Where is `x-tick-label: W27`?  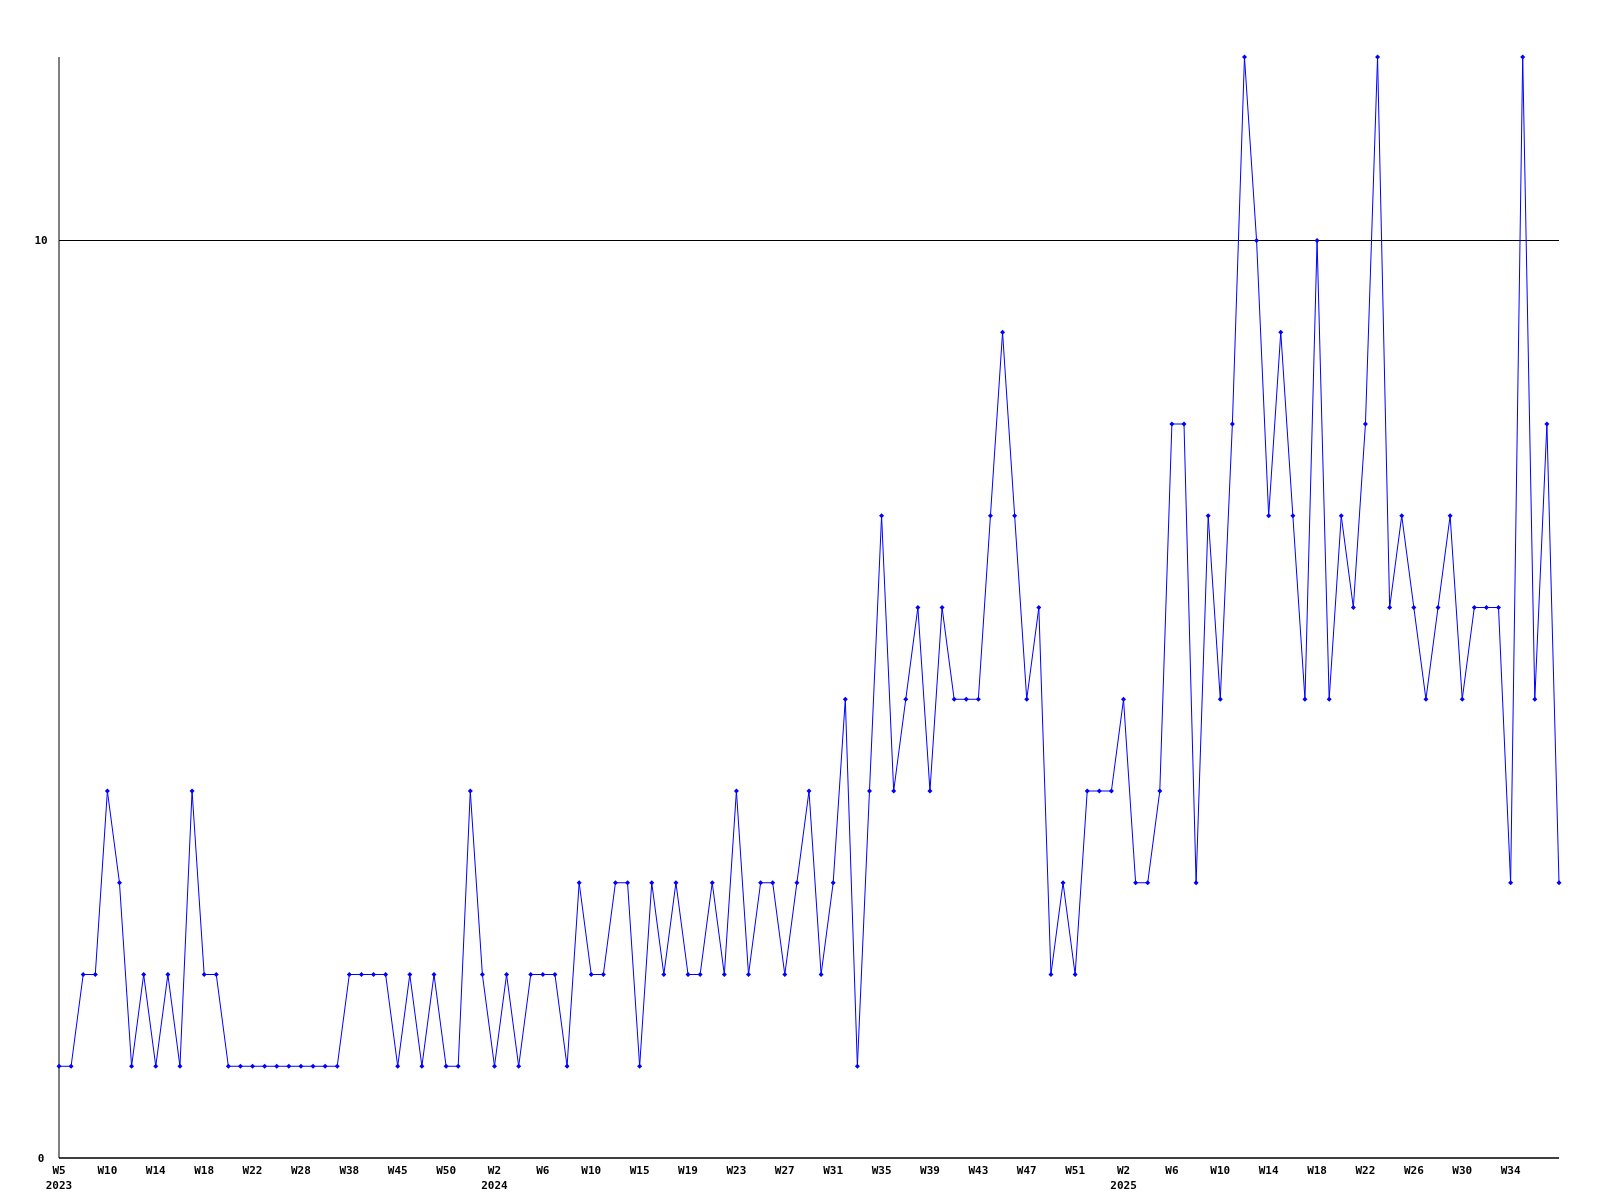
x-tick-label: W27 is located at coordinates (784, 1170).